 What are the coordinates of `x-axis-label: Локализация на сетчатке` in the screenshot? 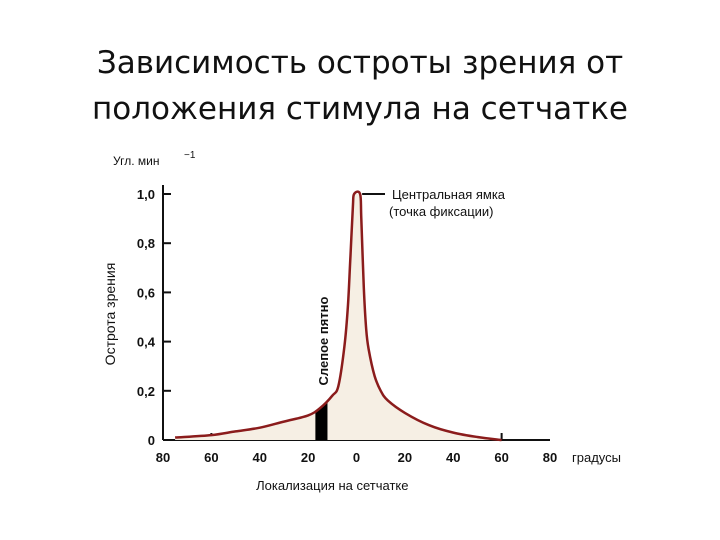 It's located at (332, 485).